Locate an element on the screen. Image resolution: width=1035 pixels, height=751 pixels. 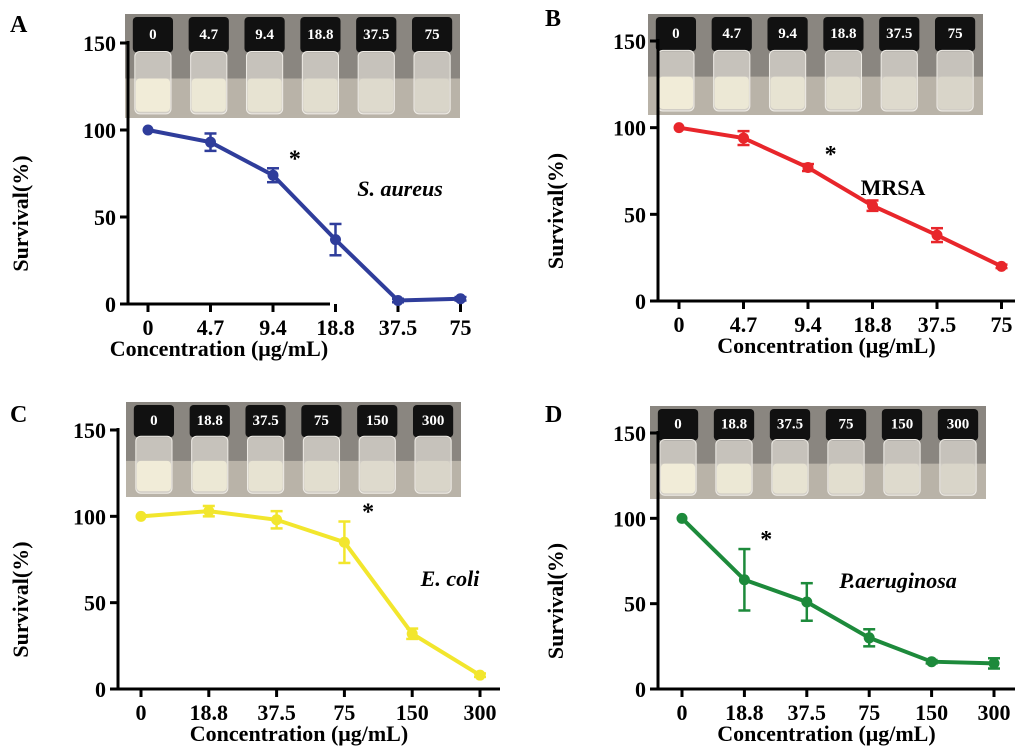
vial-label: 4.7 is located at coordinates (731, 34).